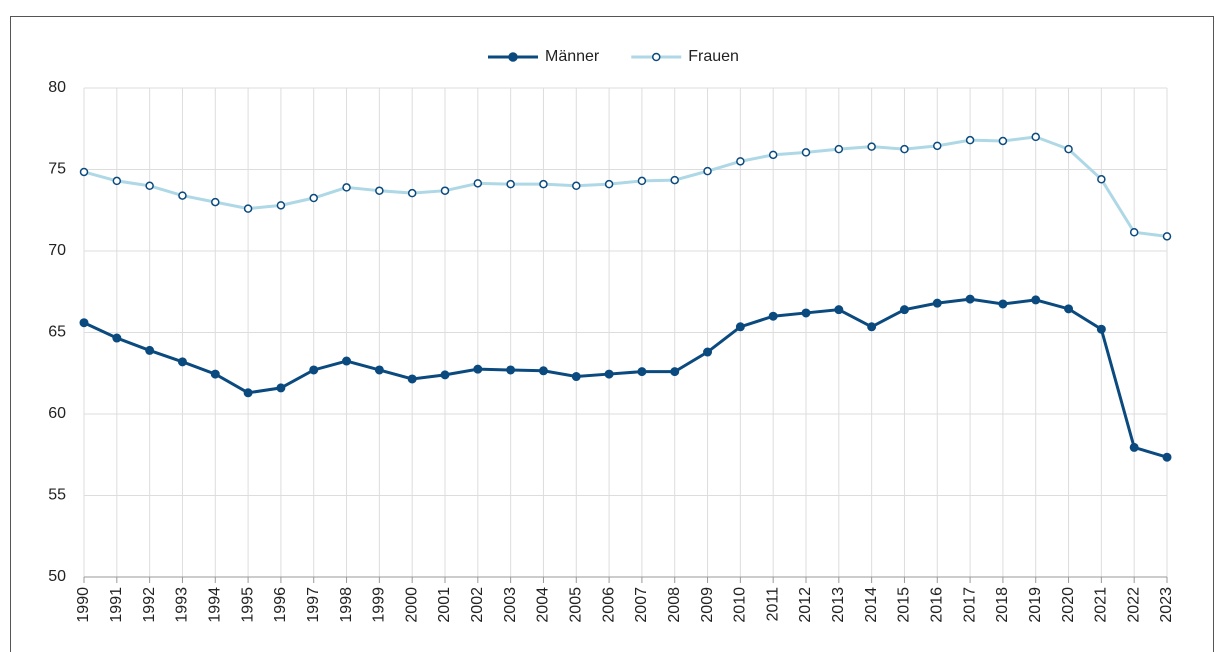 This screenshot has width=1215, height=652. What do you see at coordinates (411, 605) in the screenshot?
I see `x-tick-label: 2000` at bounding box center [411, 605].